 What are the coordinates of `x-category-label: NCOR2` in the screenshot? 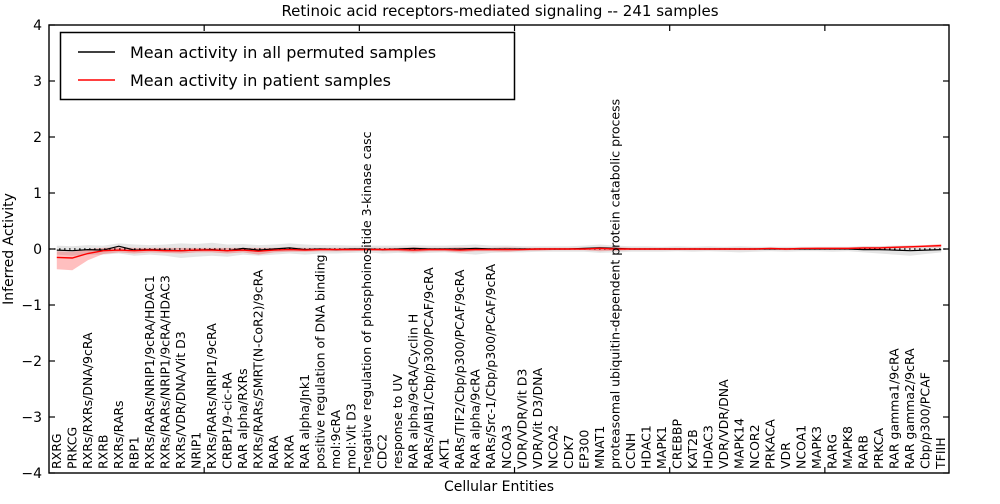 It's located at (754, 446).